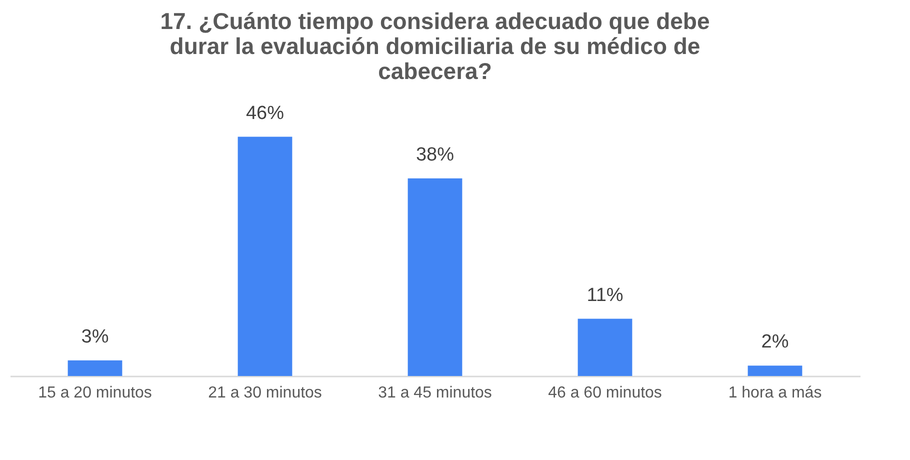 This screenshot has height=460, width=910. Describe the element at coordinates (605, 393) in the screenshot. I see `x-tick-label: 46 a 60 minutos` at that location.